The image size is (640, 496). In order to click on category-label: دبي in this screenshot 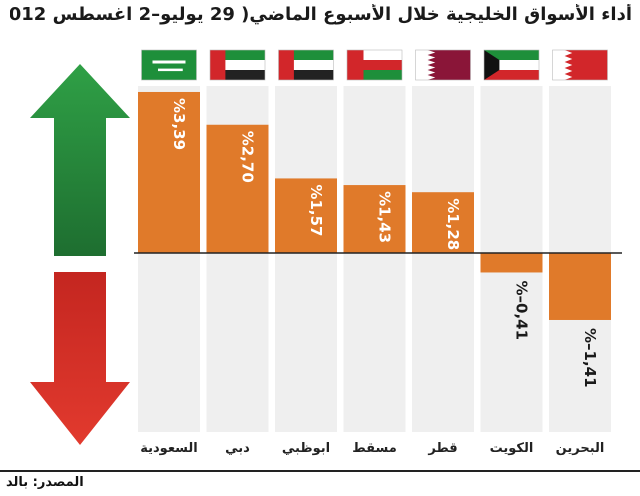, I will do `click(237, 448)`.